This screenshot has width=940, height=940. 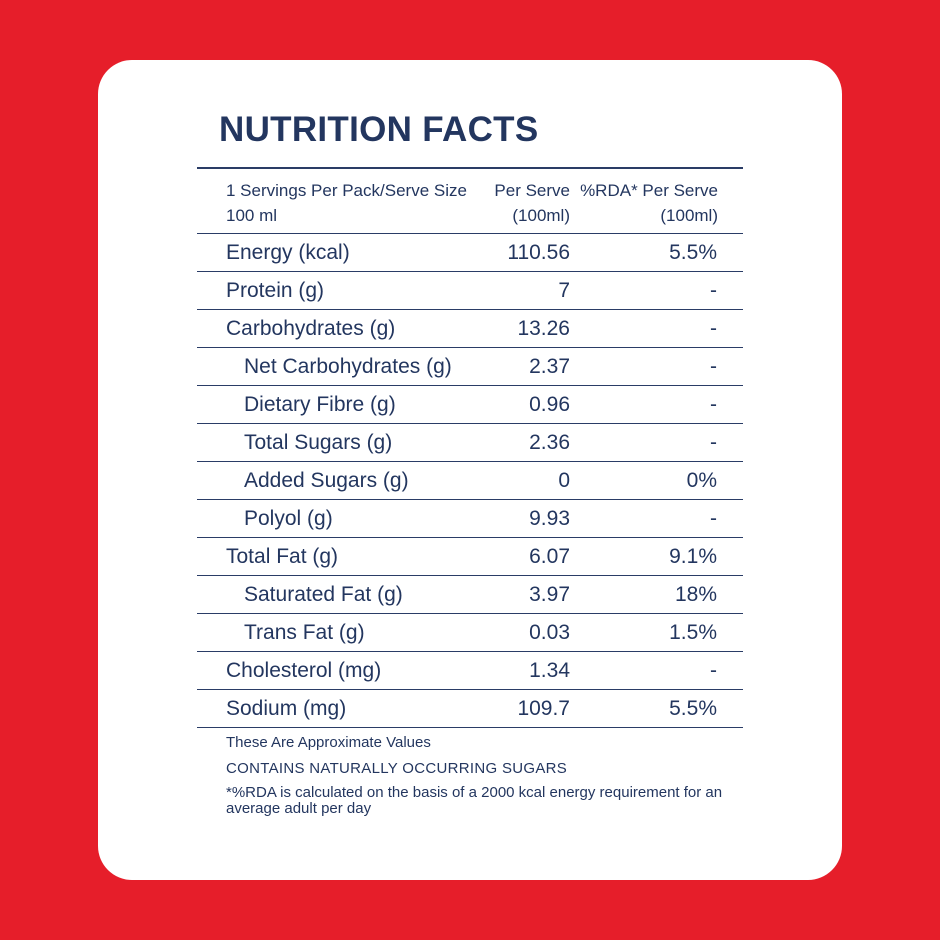 I want to click on nutrient-label: Polyol (g), so click(x=288, y=518).